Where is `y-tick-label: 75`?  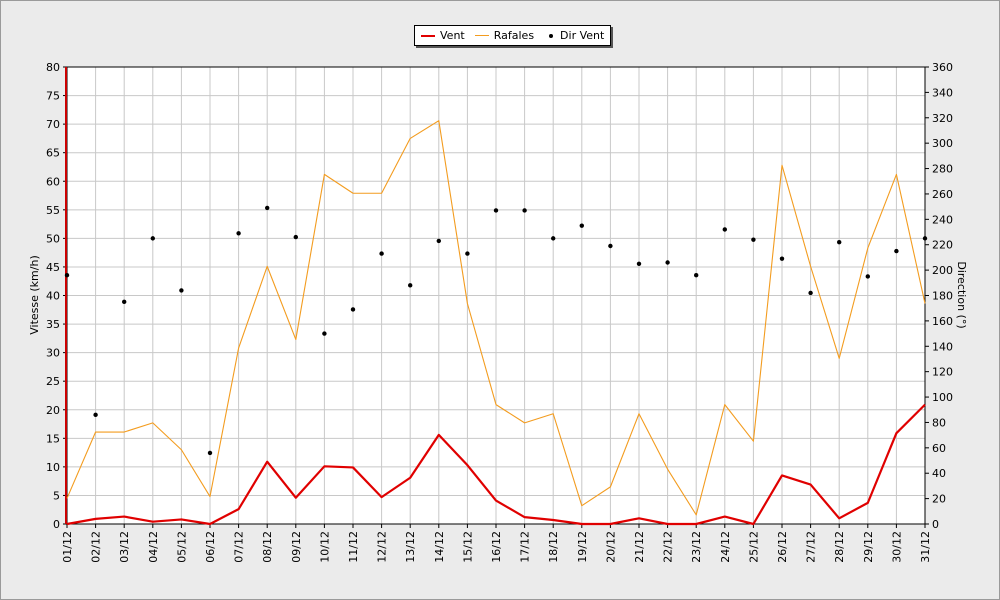
y-tick-label: 75 is located at coordinates (53, 96).